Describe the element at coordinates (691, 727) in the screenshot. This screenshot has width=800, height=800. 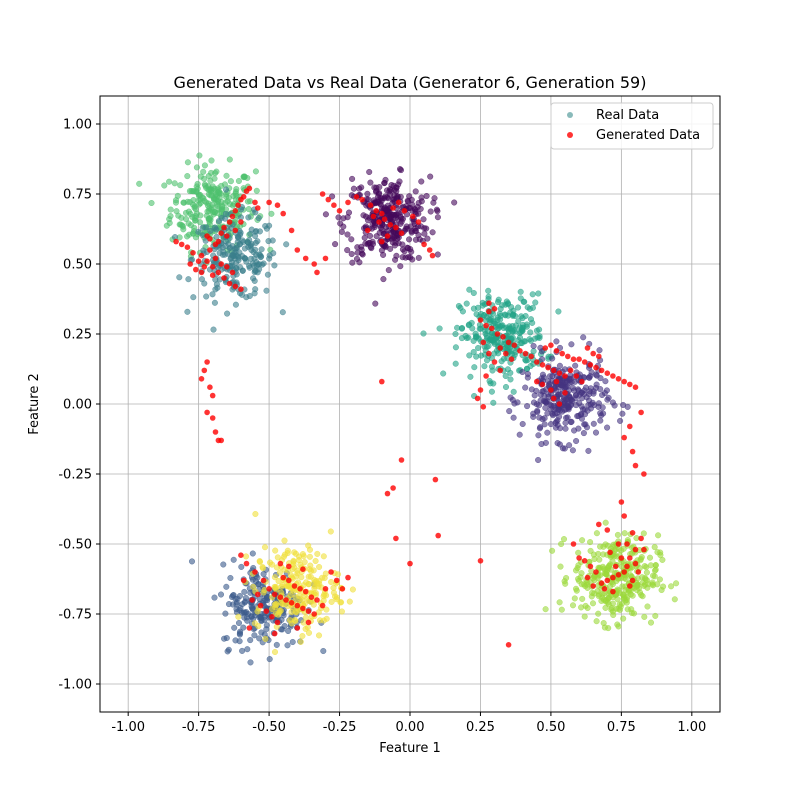
I see `x-tick-label: 1.00` at that location.